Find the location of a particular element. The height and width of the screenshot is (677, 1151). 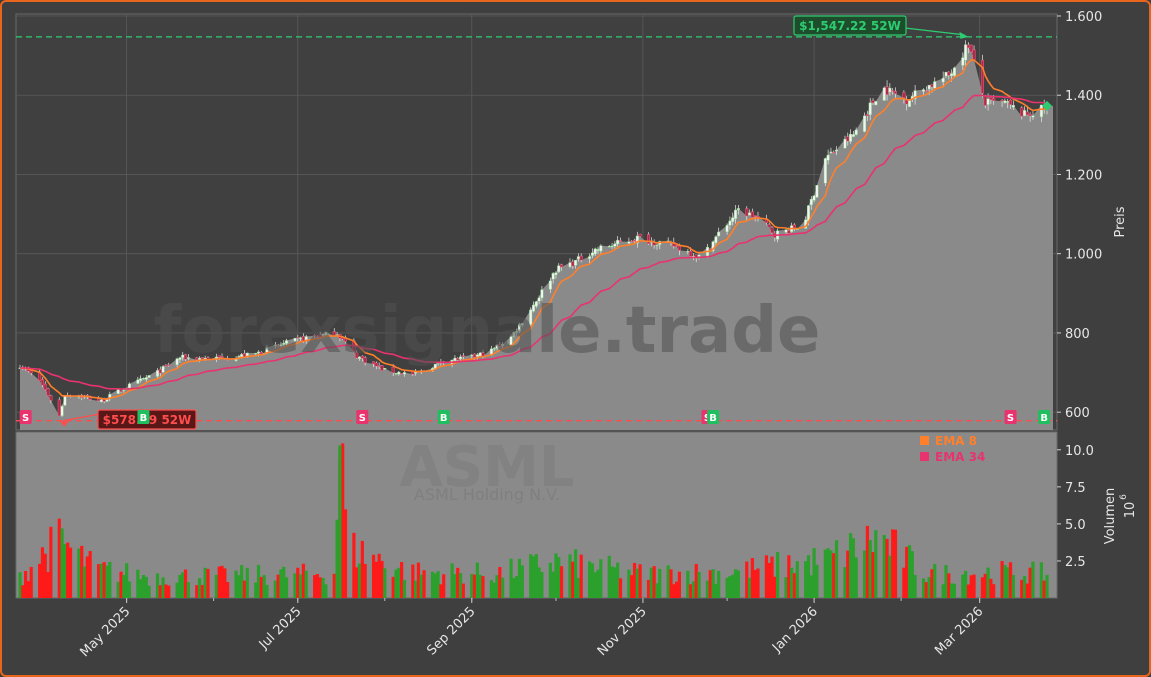

low-52w-arrow is located at coordinates (82, 417).